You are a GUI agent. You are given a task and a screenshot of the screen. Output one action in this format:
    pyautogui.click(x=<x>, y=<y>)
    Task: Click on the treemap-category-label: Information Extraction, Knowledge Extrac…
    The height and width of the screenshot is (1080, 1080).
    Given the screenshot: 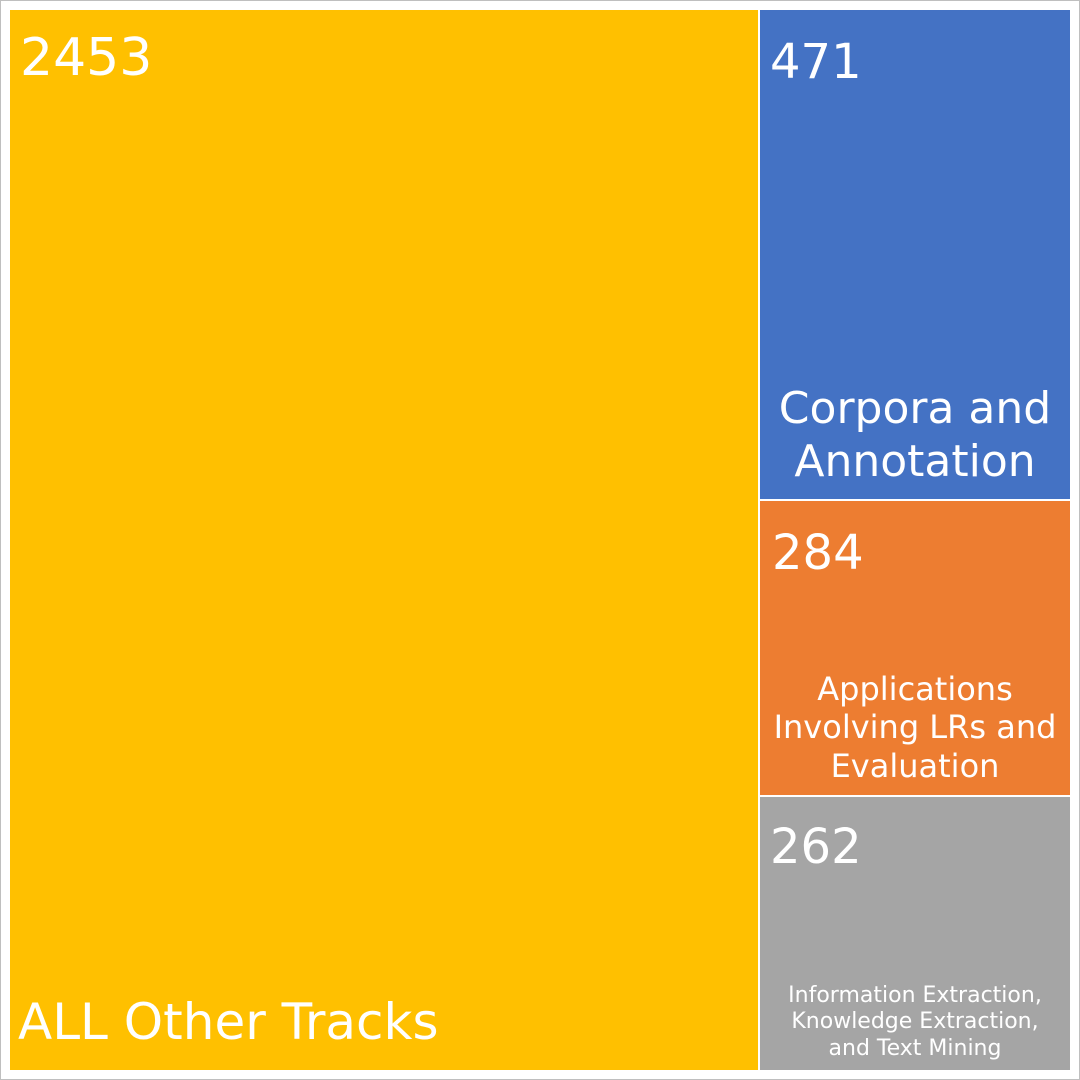 What is the action you would take?
    pyautogui.click(x=915, y=1021)
    